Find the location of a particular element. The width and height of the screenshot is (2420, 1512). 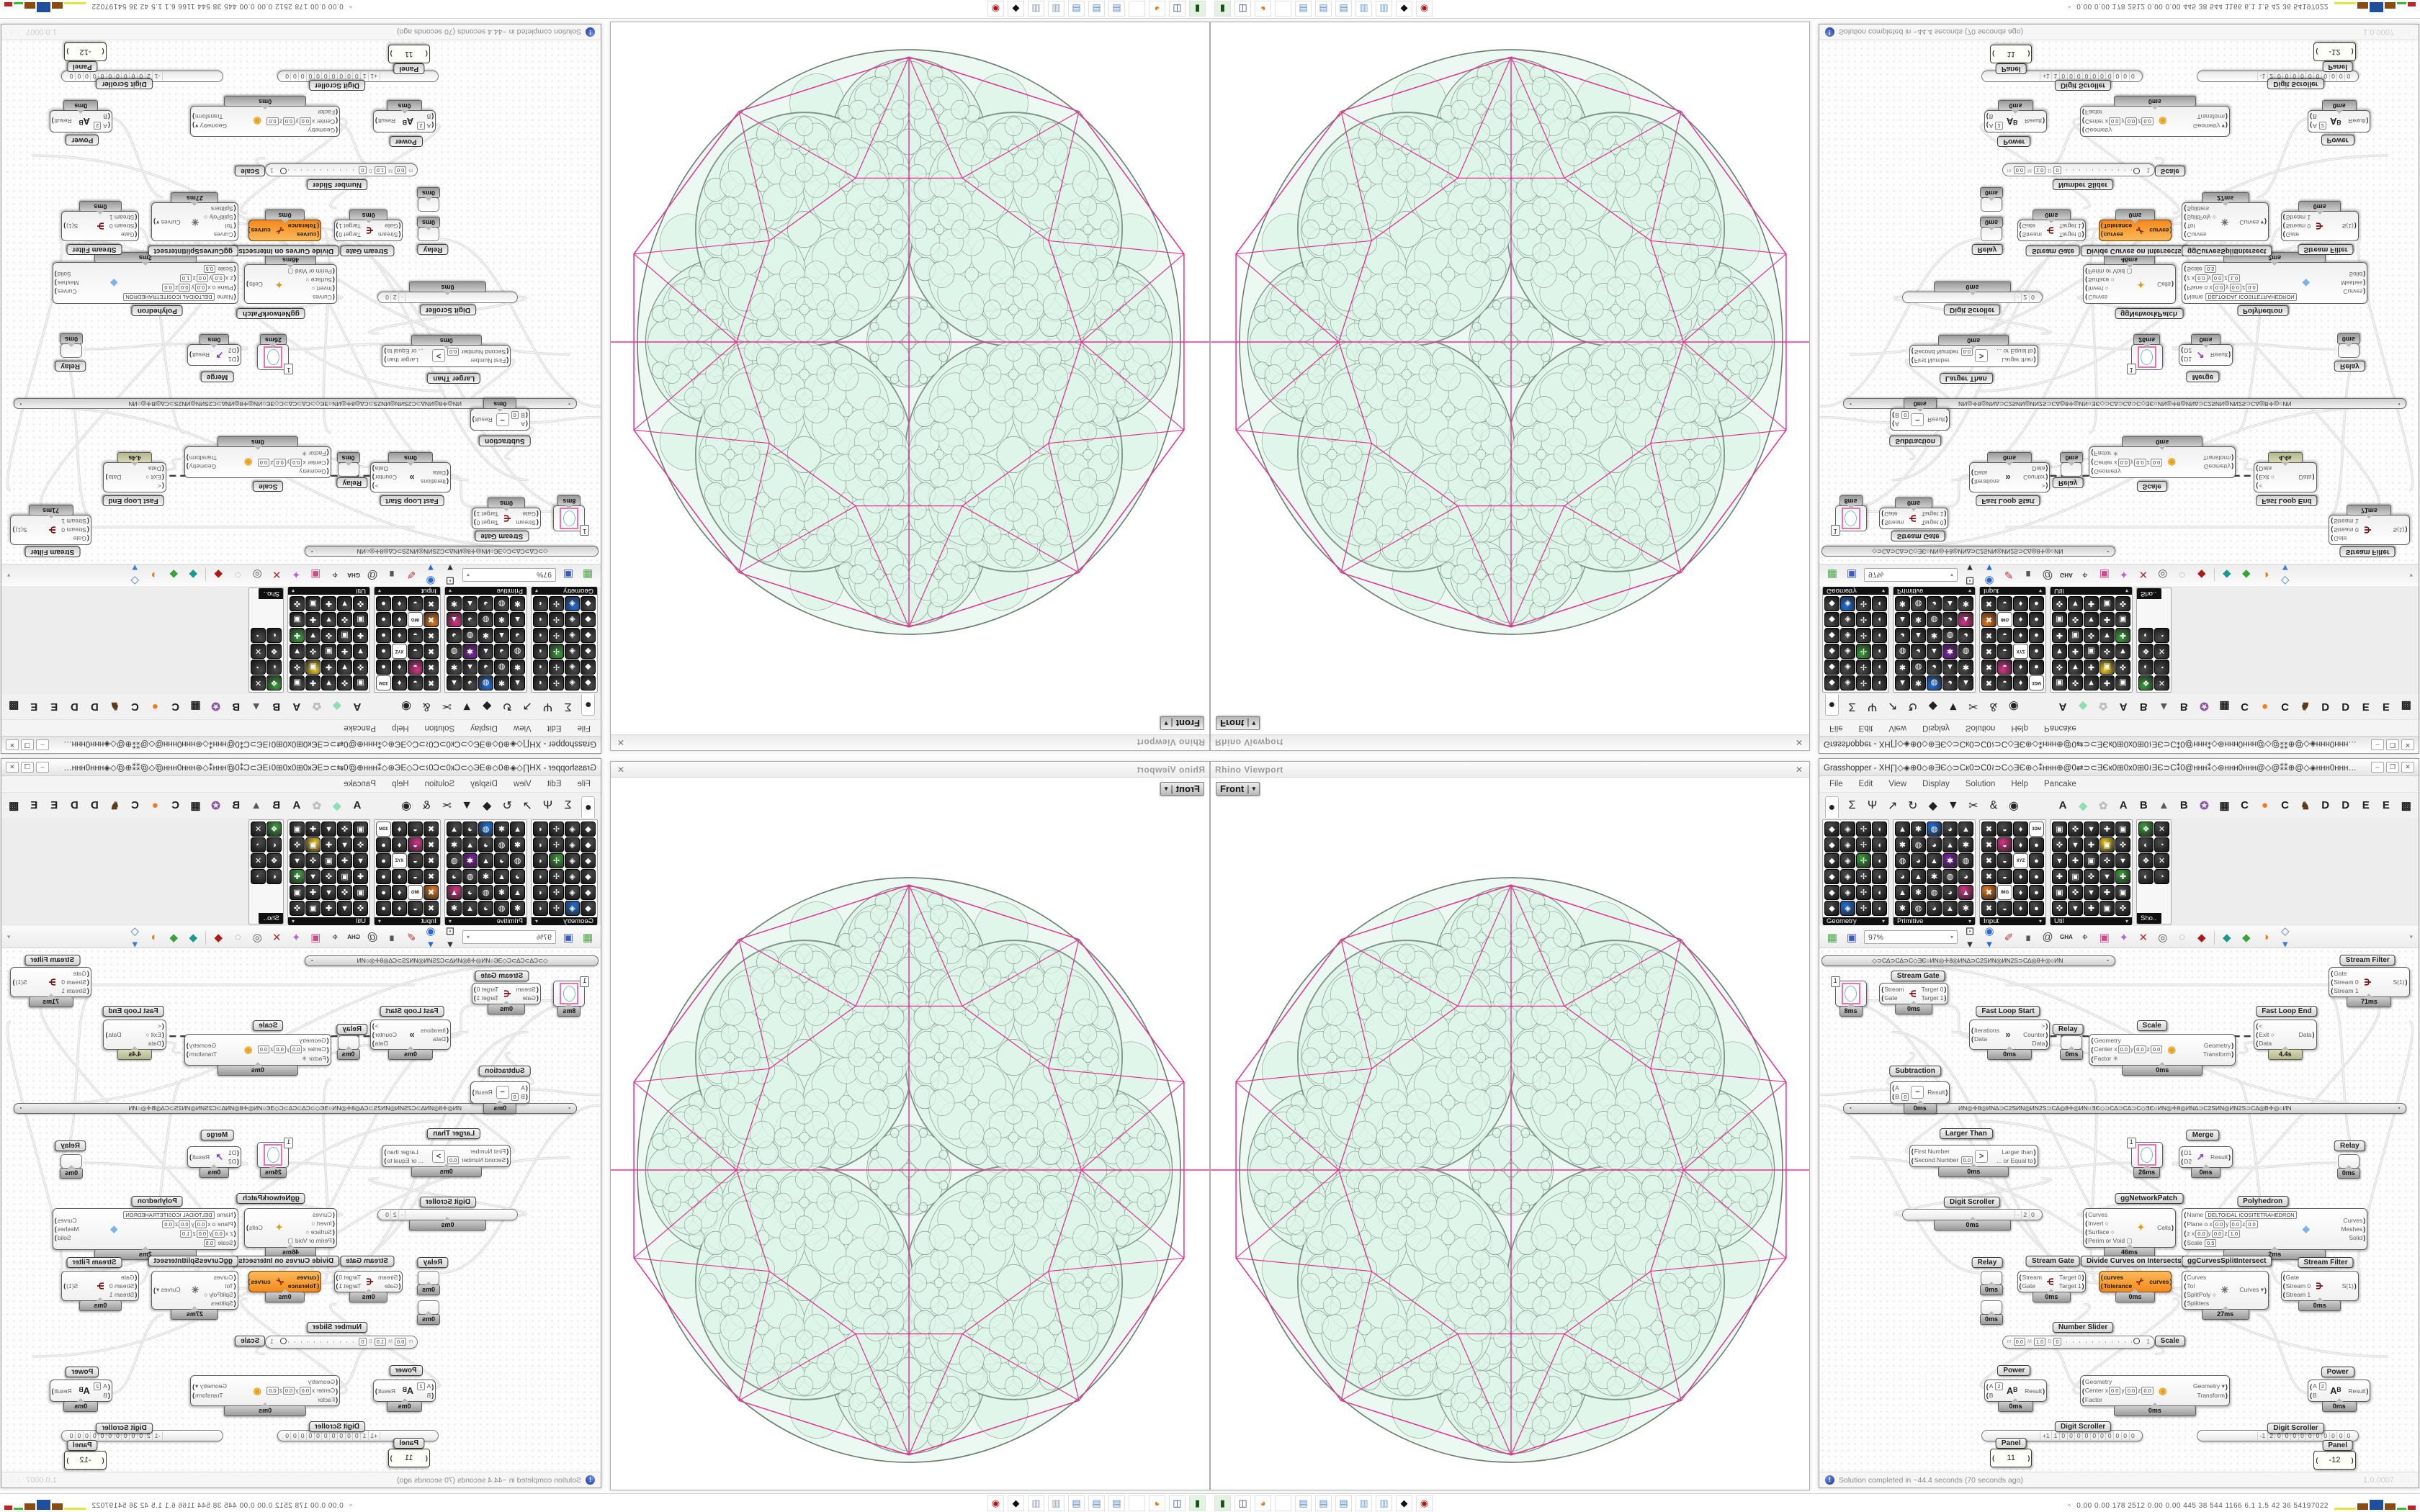

input-port-center-x-0-0-y-0-0-z-0-0: (Center x0.0y0.0z0.0 is located at coordinates (293, 462).